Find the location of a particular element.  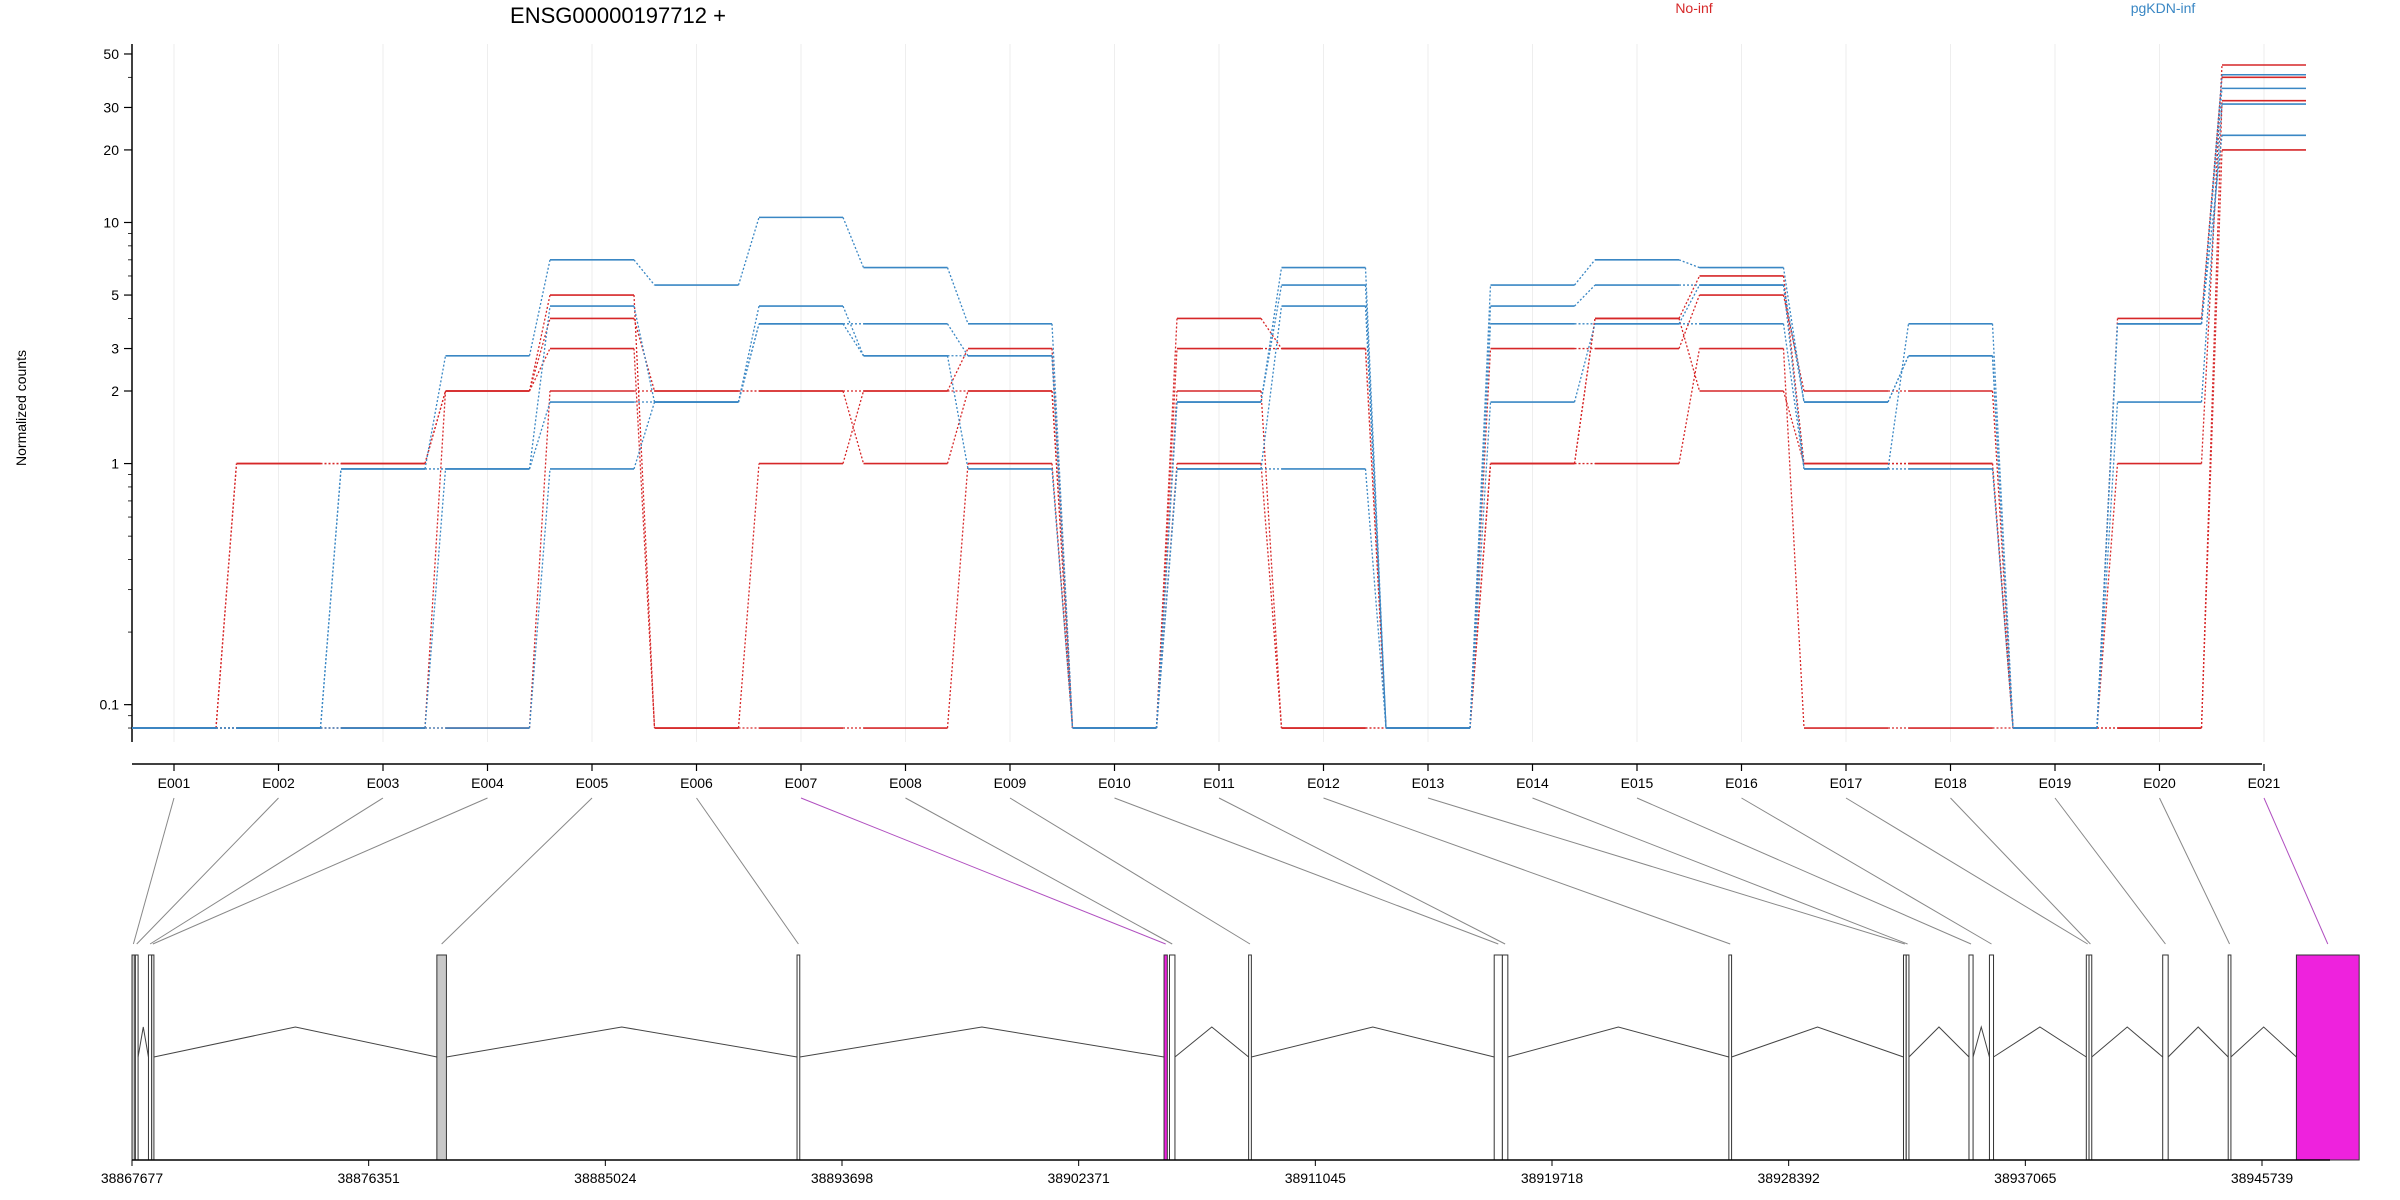

connector-e016 is located at coordinates (1866, 871).